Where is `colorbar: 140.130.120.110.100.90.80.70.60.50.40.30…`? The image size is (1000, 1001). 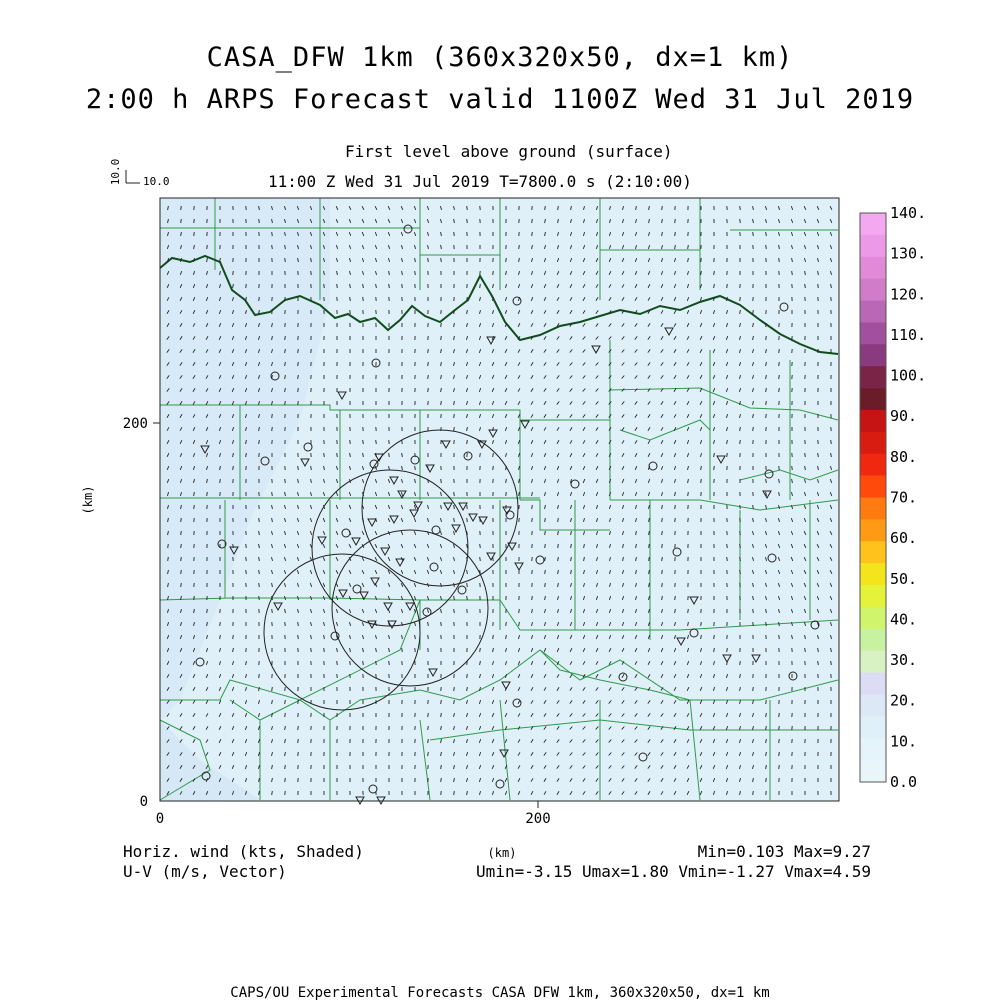
colorbar: 140.130.120.110.100.90.80.70.60.50.40.30… is located at coordinates (893, 497).